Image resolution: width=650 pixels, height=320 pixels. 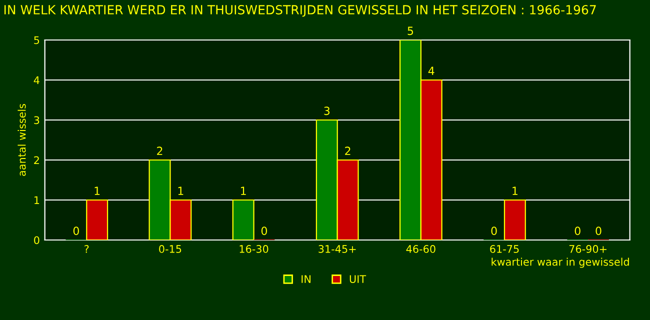 I want to click on x-tick-label: 61-75, so click(x=504, y=249).